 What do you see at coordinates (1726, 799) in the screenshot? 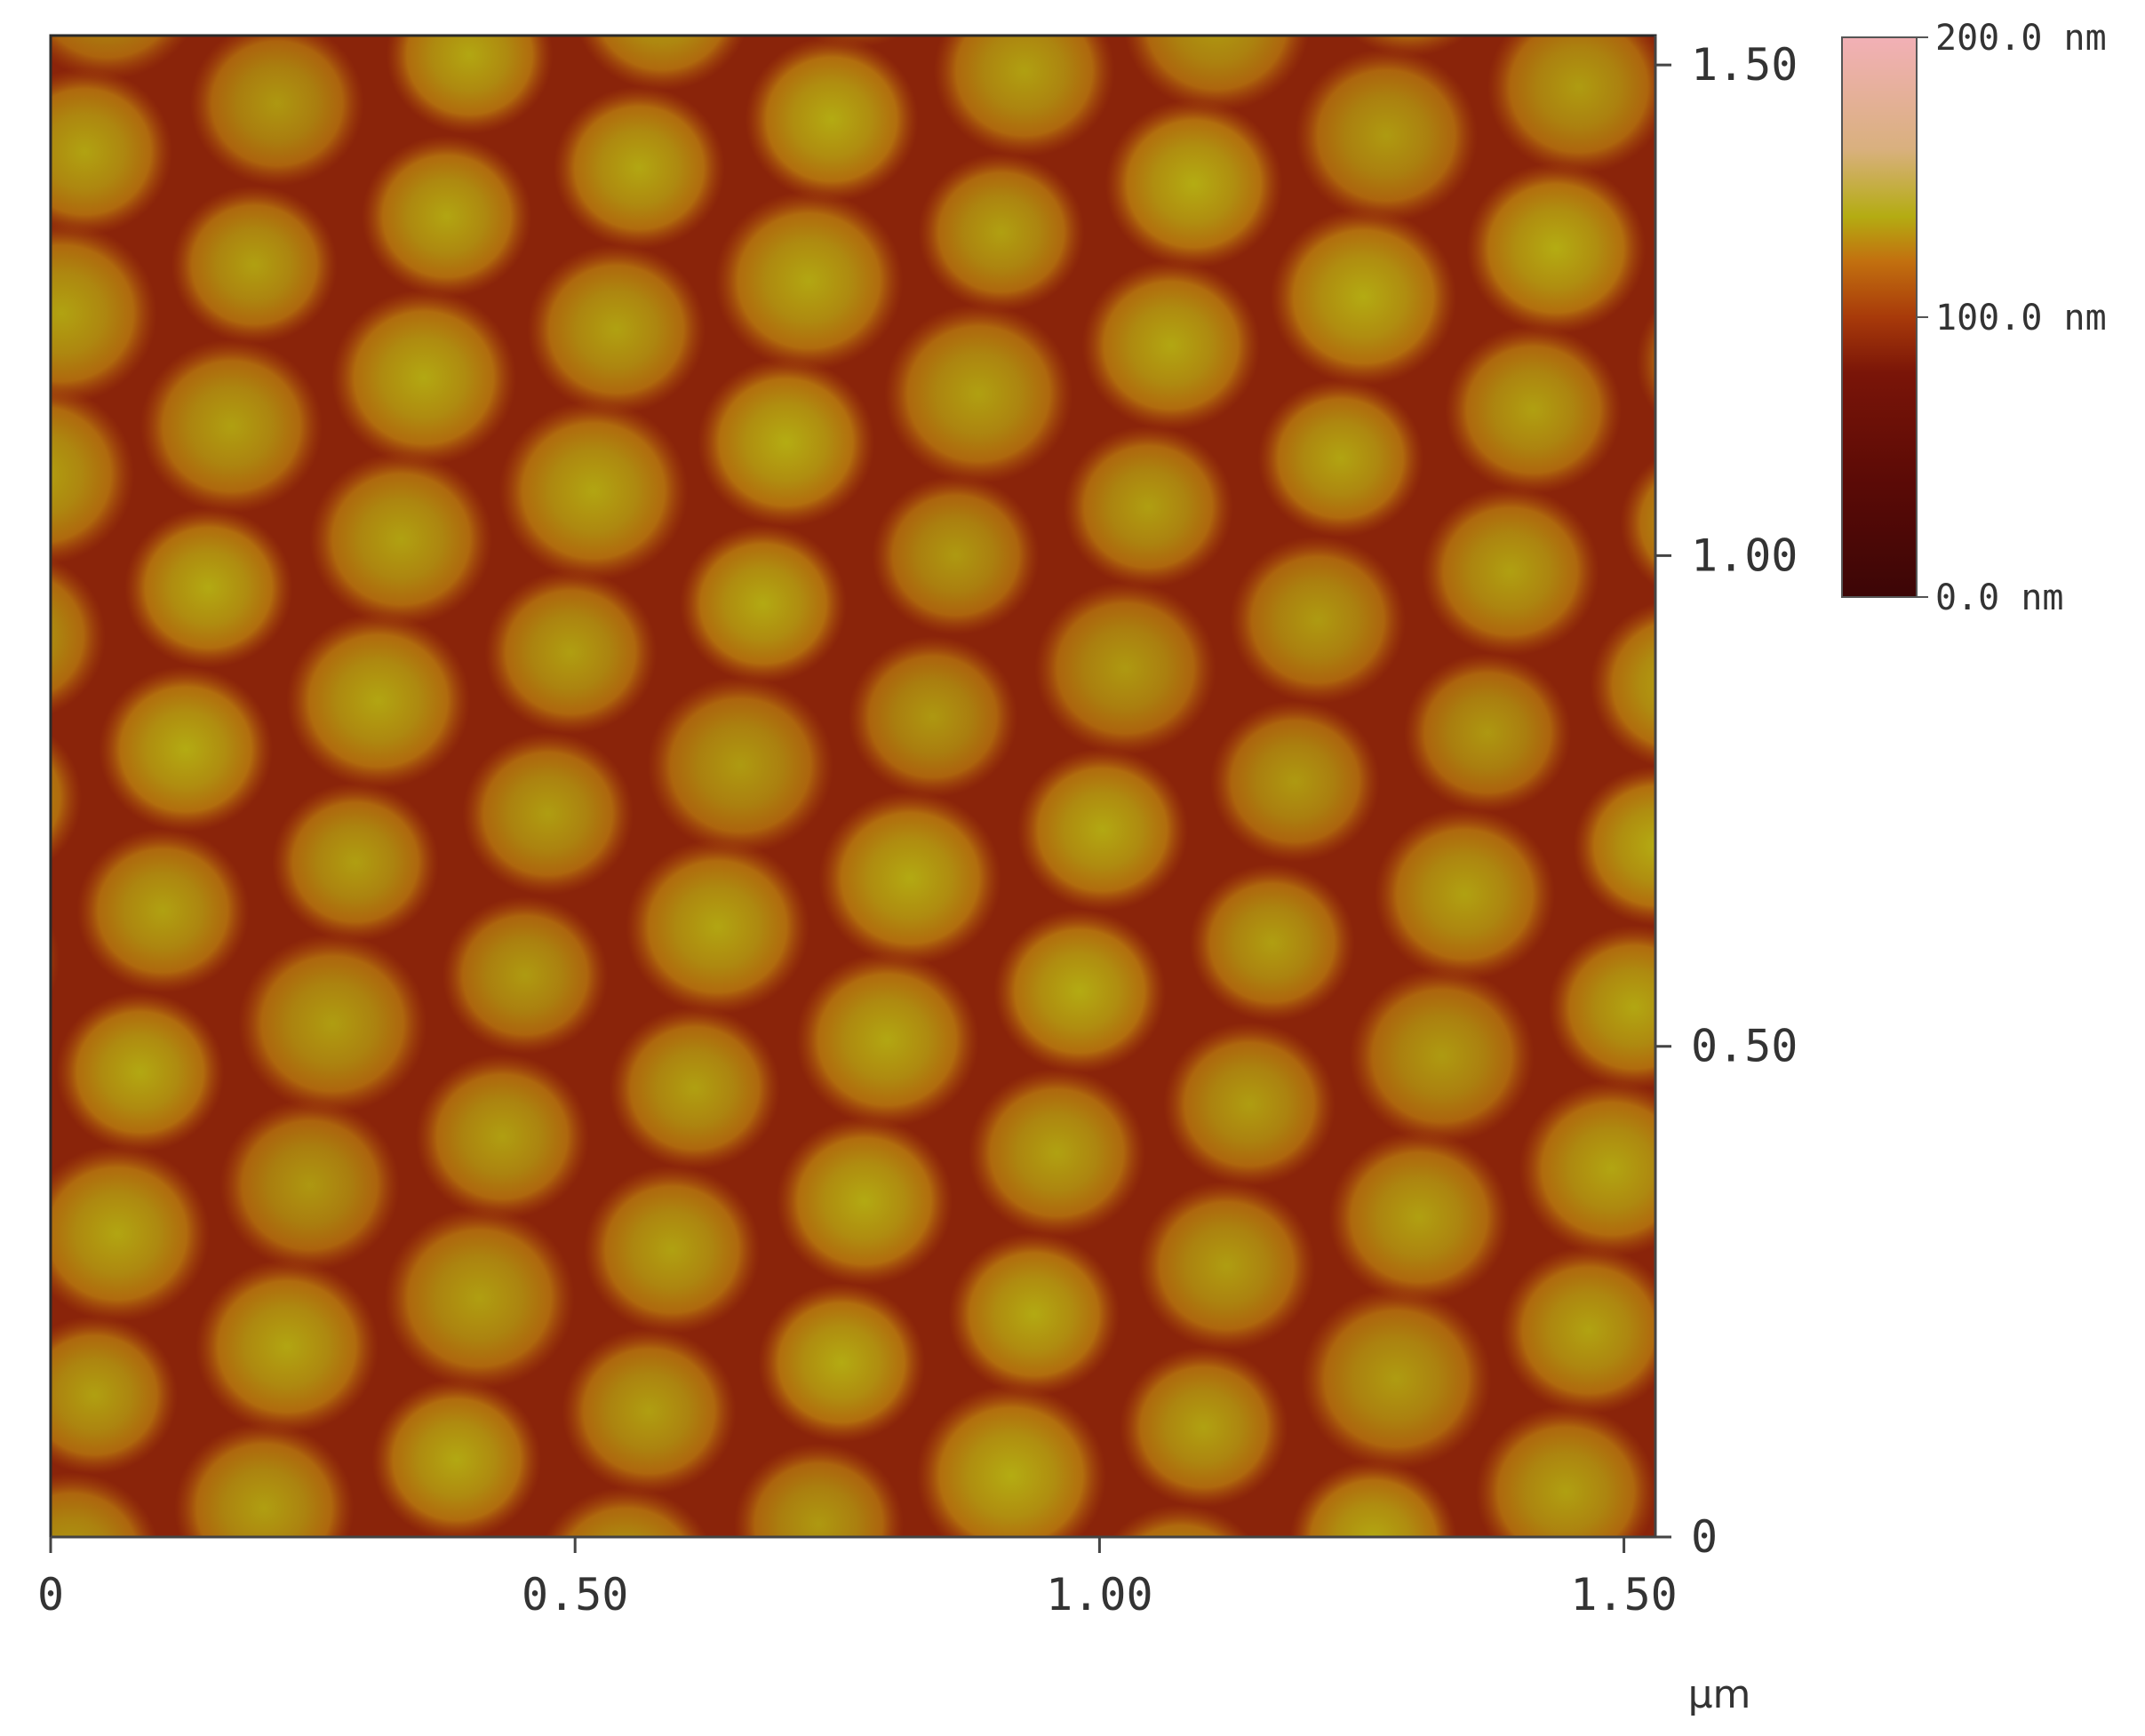
I see `y-axis: 0 0.50 1.00 1.50` at bounding box center [1726, 799].